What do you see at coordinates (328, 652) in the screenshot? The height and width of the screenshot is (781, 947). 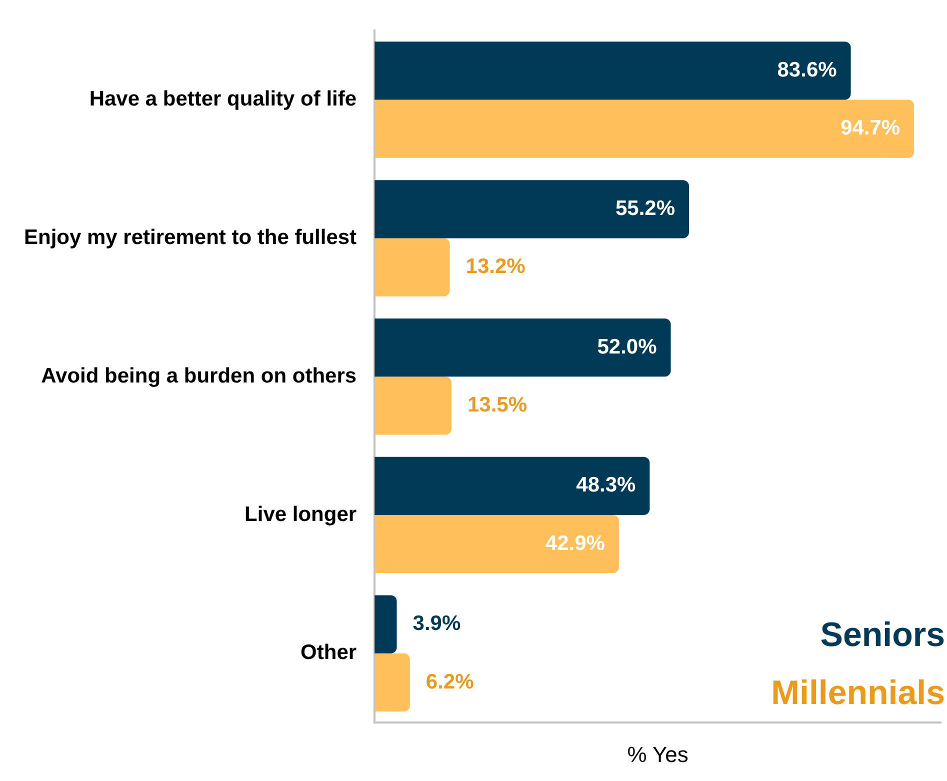 I see `y-tick-label: Other` at bounding box center [328, 652].